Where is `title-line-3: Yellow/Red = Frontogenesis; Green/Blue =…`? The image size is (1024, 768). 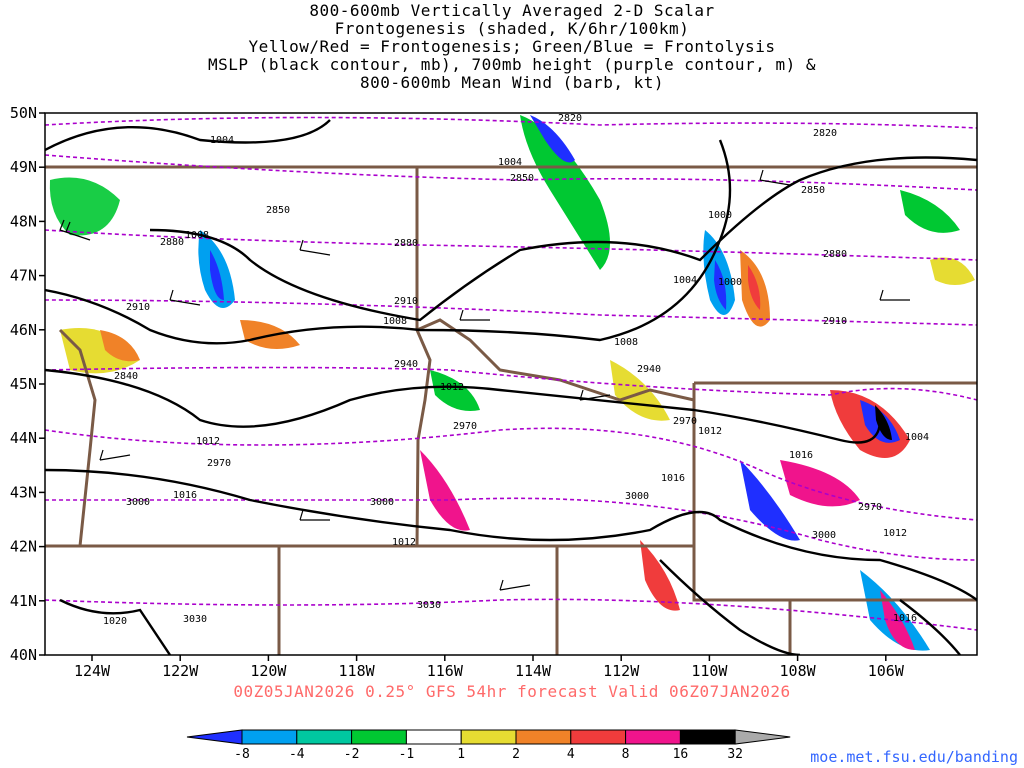 title-line-3: Yellow/Red = Frontogenesis; Green/Blue =… is located at coordinates (512, 46).